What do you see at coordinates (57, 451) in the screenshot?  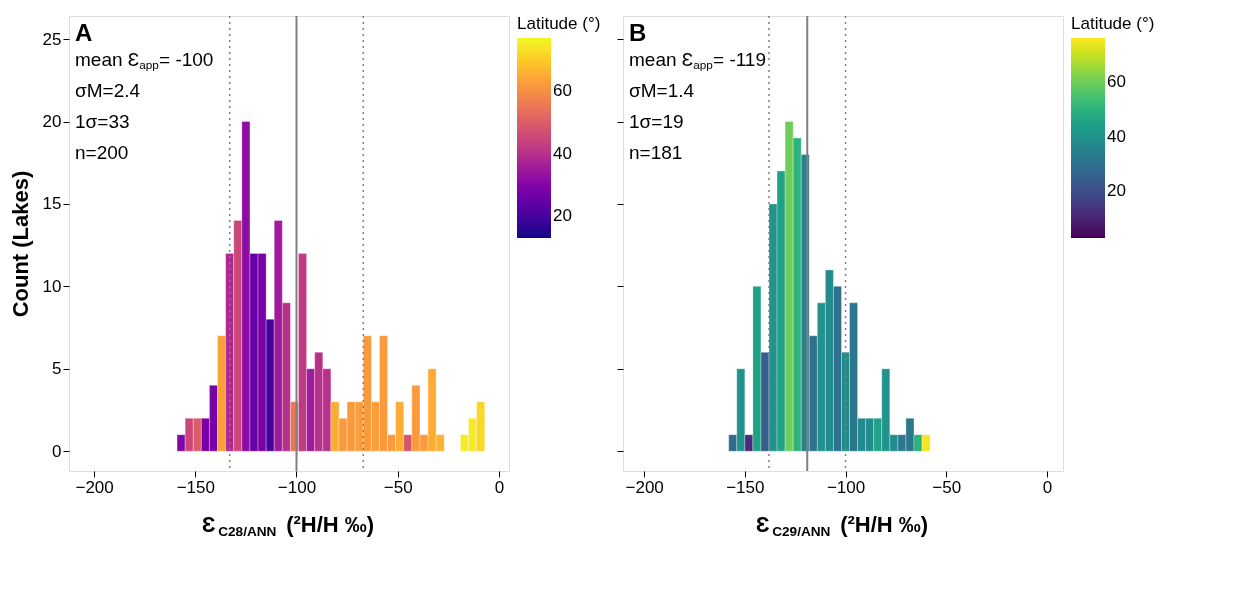 I see `y-tick-label: 0` at bounding box center [57, 451].